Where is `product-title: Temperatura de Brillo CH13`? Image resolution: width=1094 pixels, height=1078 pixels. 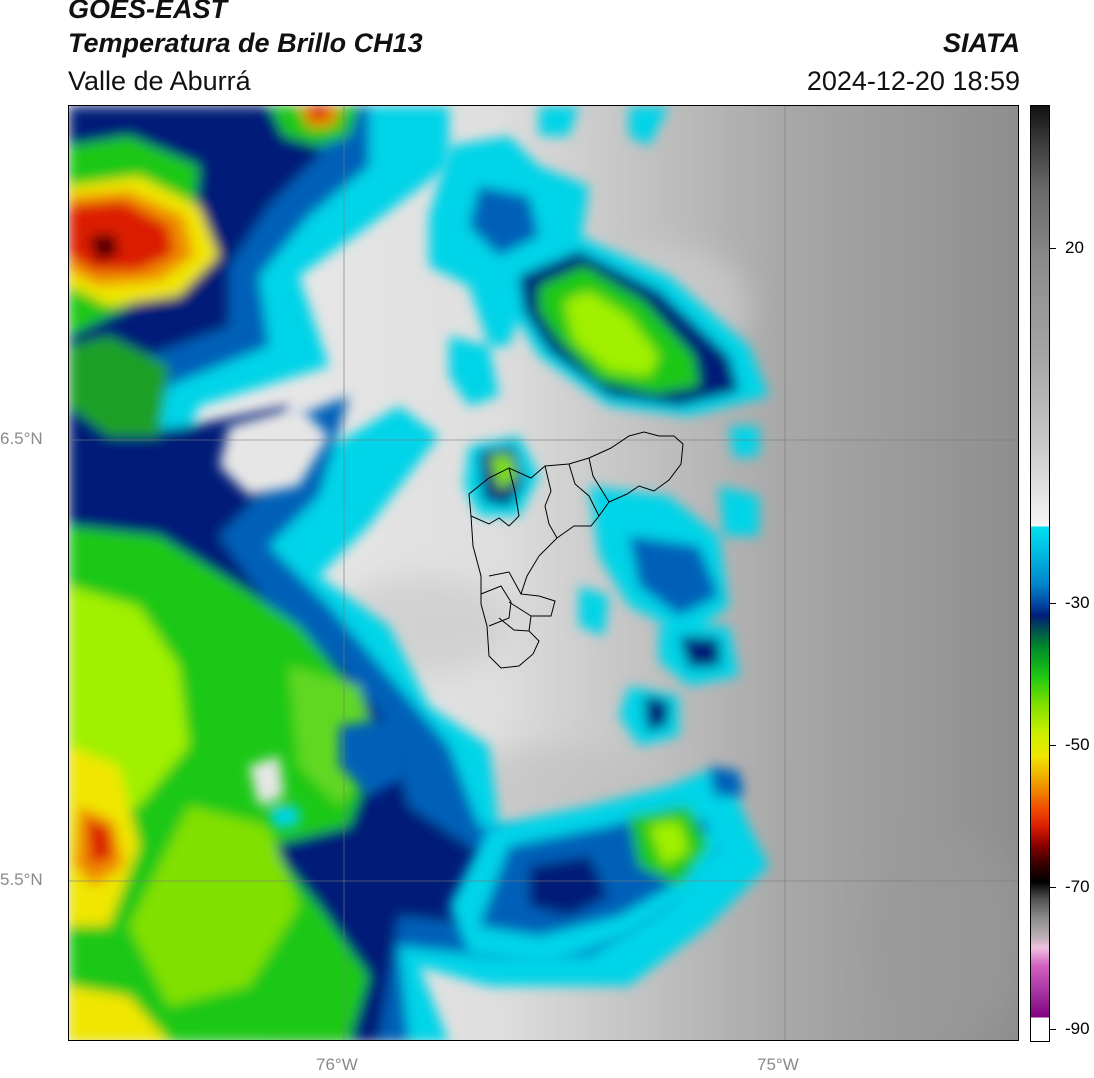 product-title: Temperatura de Brillo CH13 is located at coordinates (245, 43).